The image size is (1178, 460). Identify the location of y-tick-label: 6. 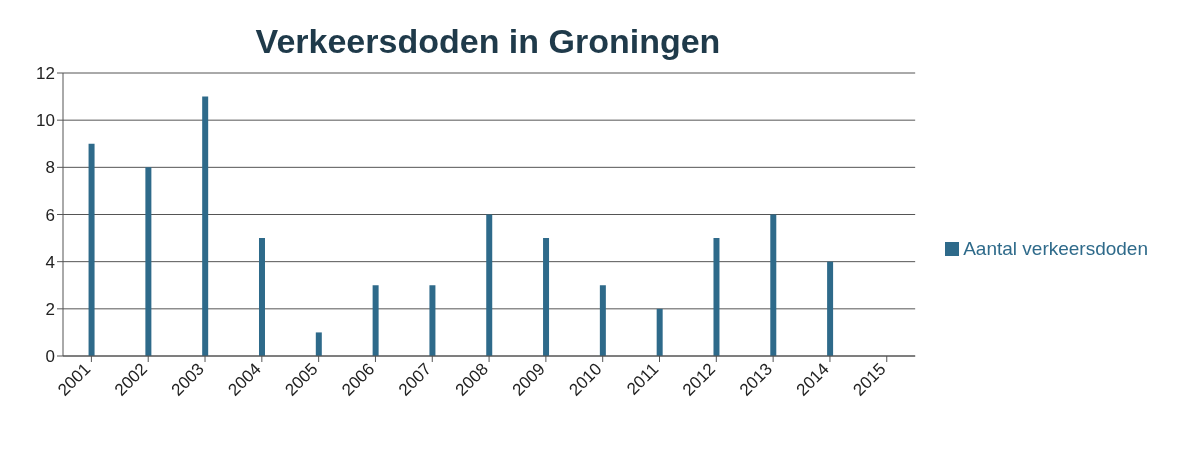
(50, 215).